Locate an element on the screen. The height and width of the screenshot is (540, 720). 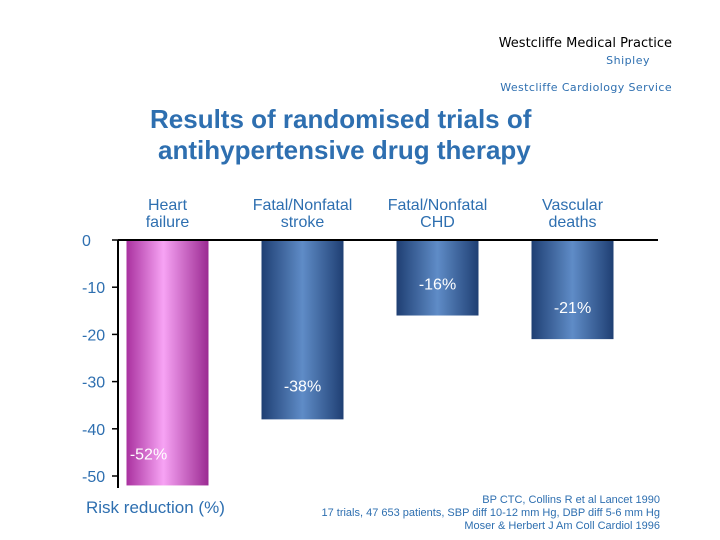
data-label: -52% is located at coordinates (148, 454).